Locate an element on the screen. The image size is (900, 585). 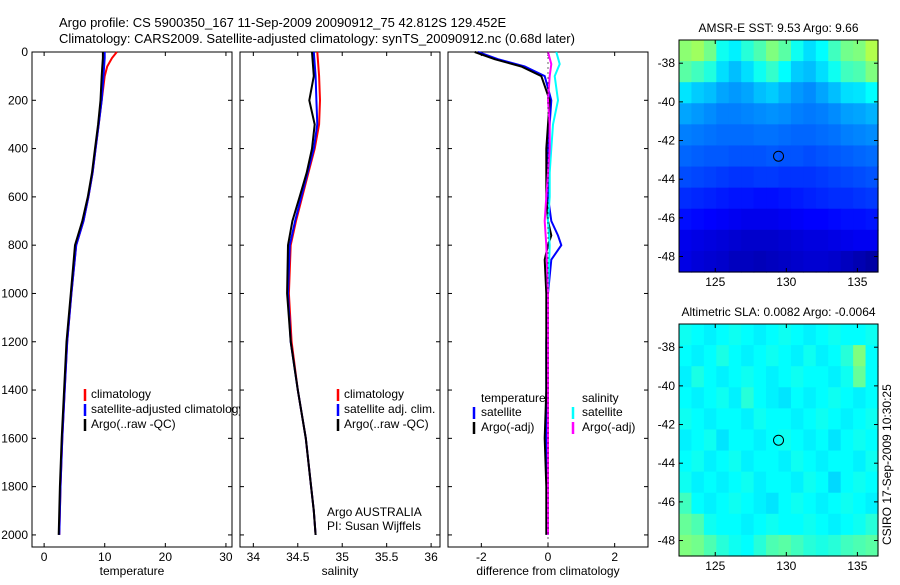
temperature-ytick-label: 600 is located at coordinates (18, 197).